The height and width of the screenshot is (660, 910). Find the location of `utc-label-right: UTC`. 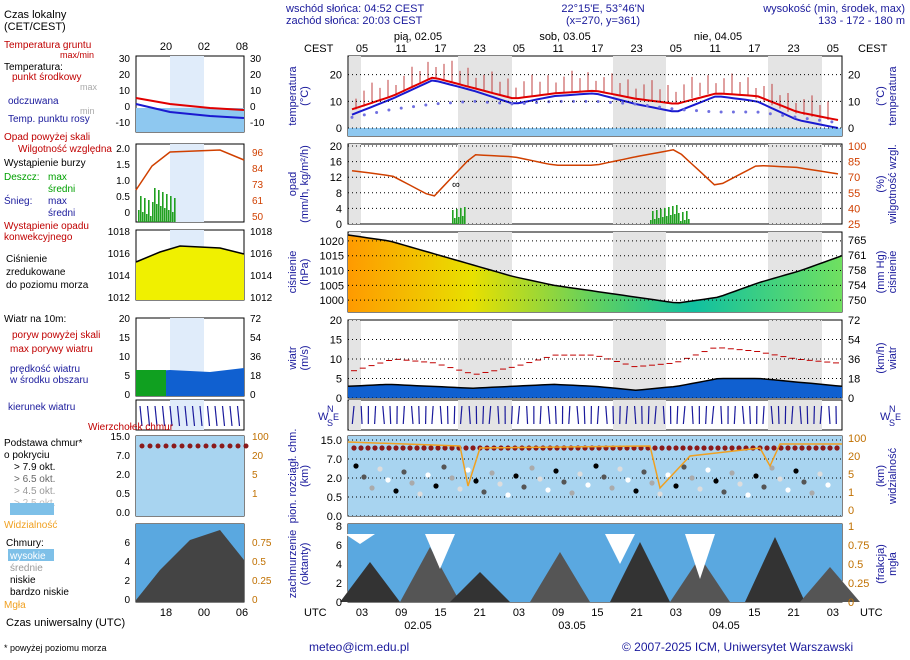

utc-label-right: UTC is located at coordinates (871, 613).